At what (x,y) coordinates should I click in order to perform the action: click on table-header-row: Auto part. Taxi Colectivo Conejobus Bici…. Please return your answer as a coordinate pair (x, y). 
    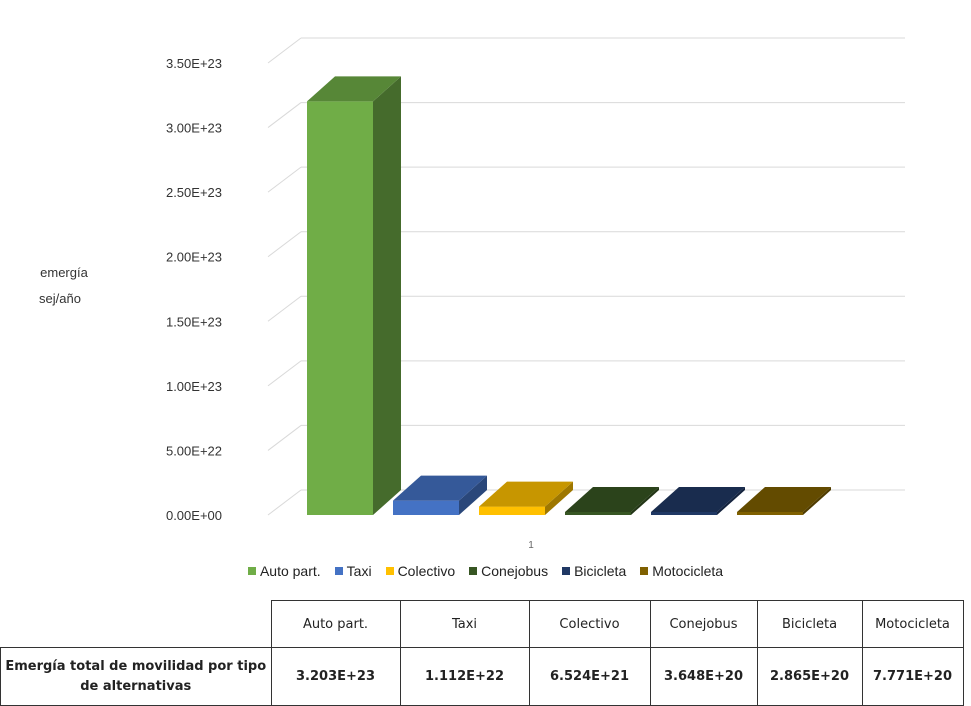
    Looking at the image, I should click on (482, 624).